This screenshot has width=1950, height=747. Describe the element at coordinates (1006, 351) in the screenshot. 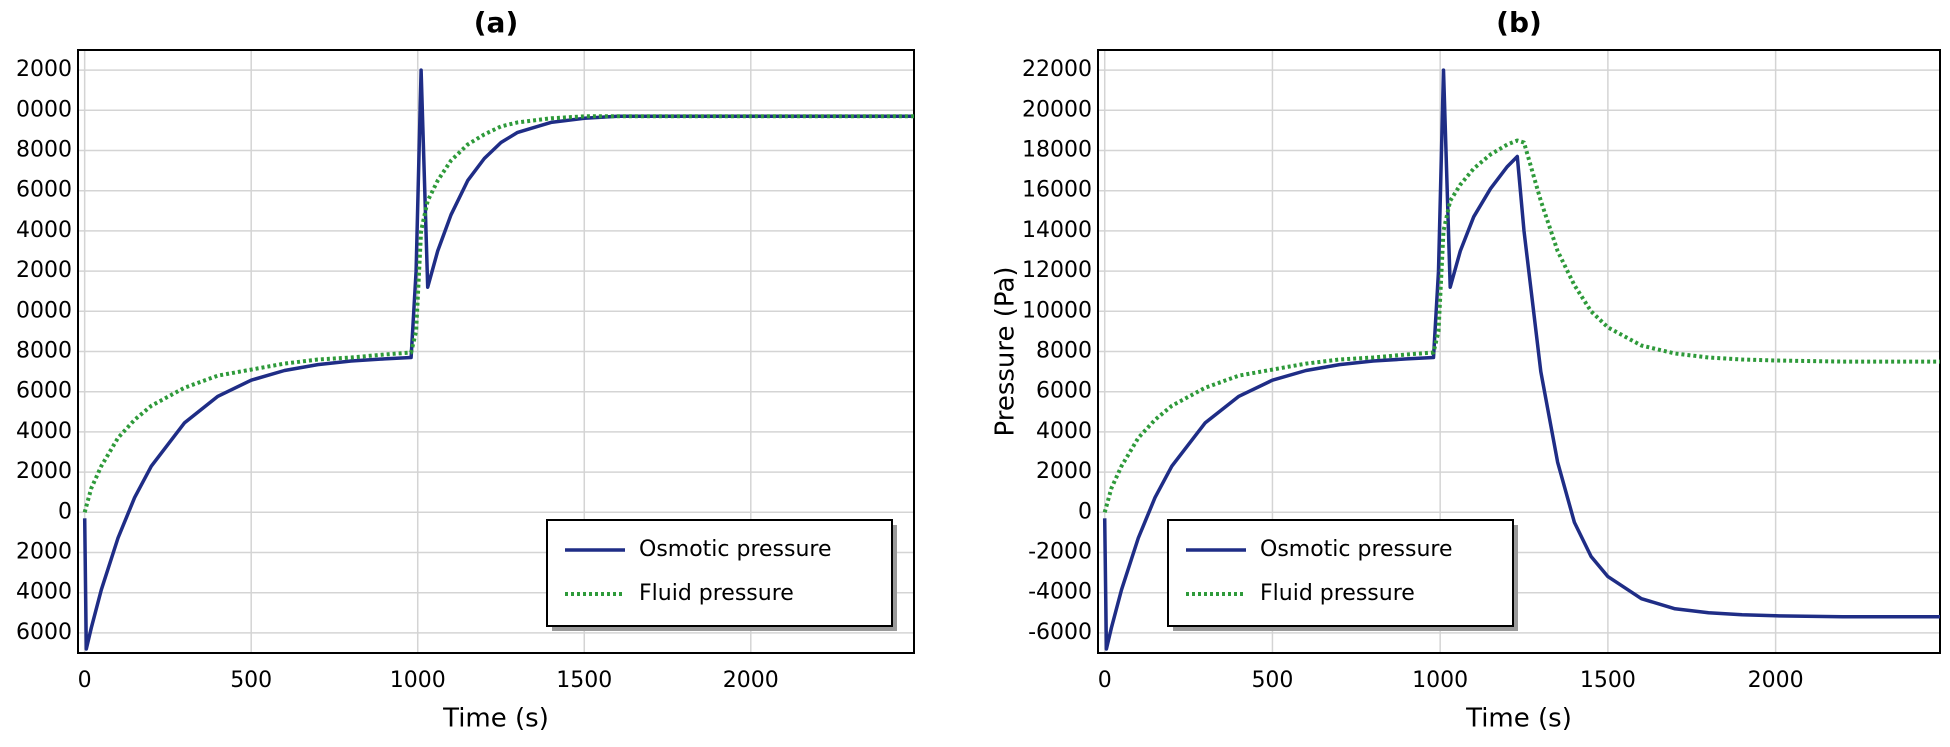

I see `y-axis-label: Pressure (Pa)` at that location.